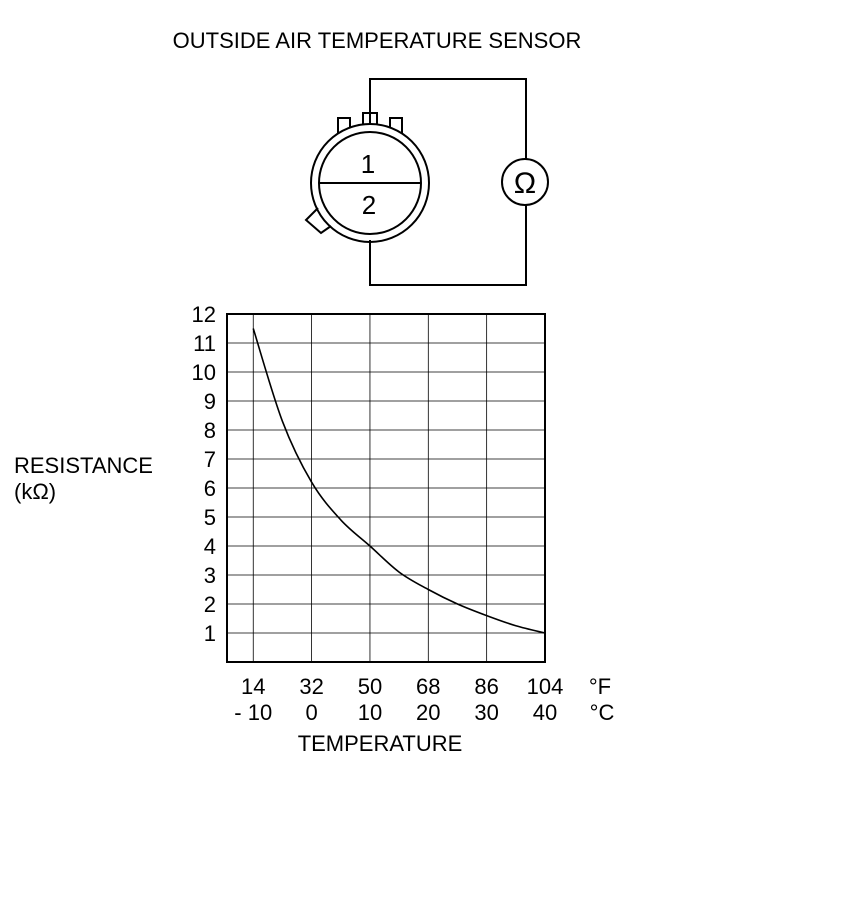 This screenshot has height=899, width=860. Describe the element at coordinates (210, 488) in the screenshot. I see `y-tick-label: 6` at that location.